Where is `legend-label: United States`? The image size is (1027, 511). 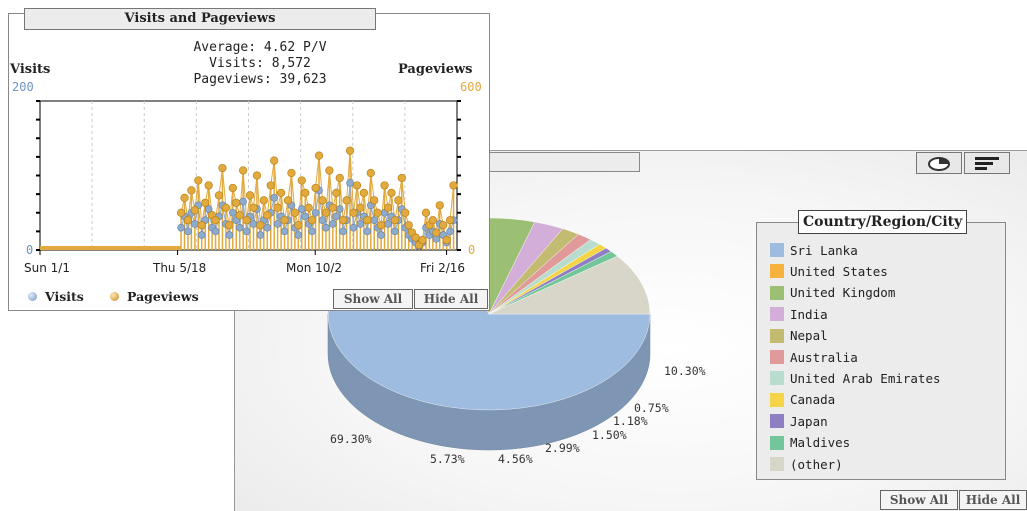
legend-label: United States is located at coordinates (839, 271).